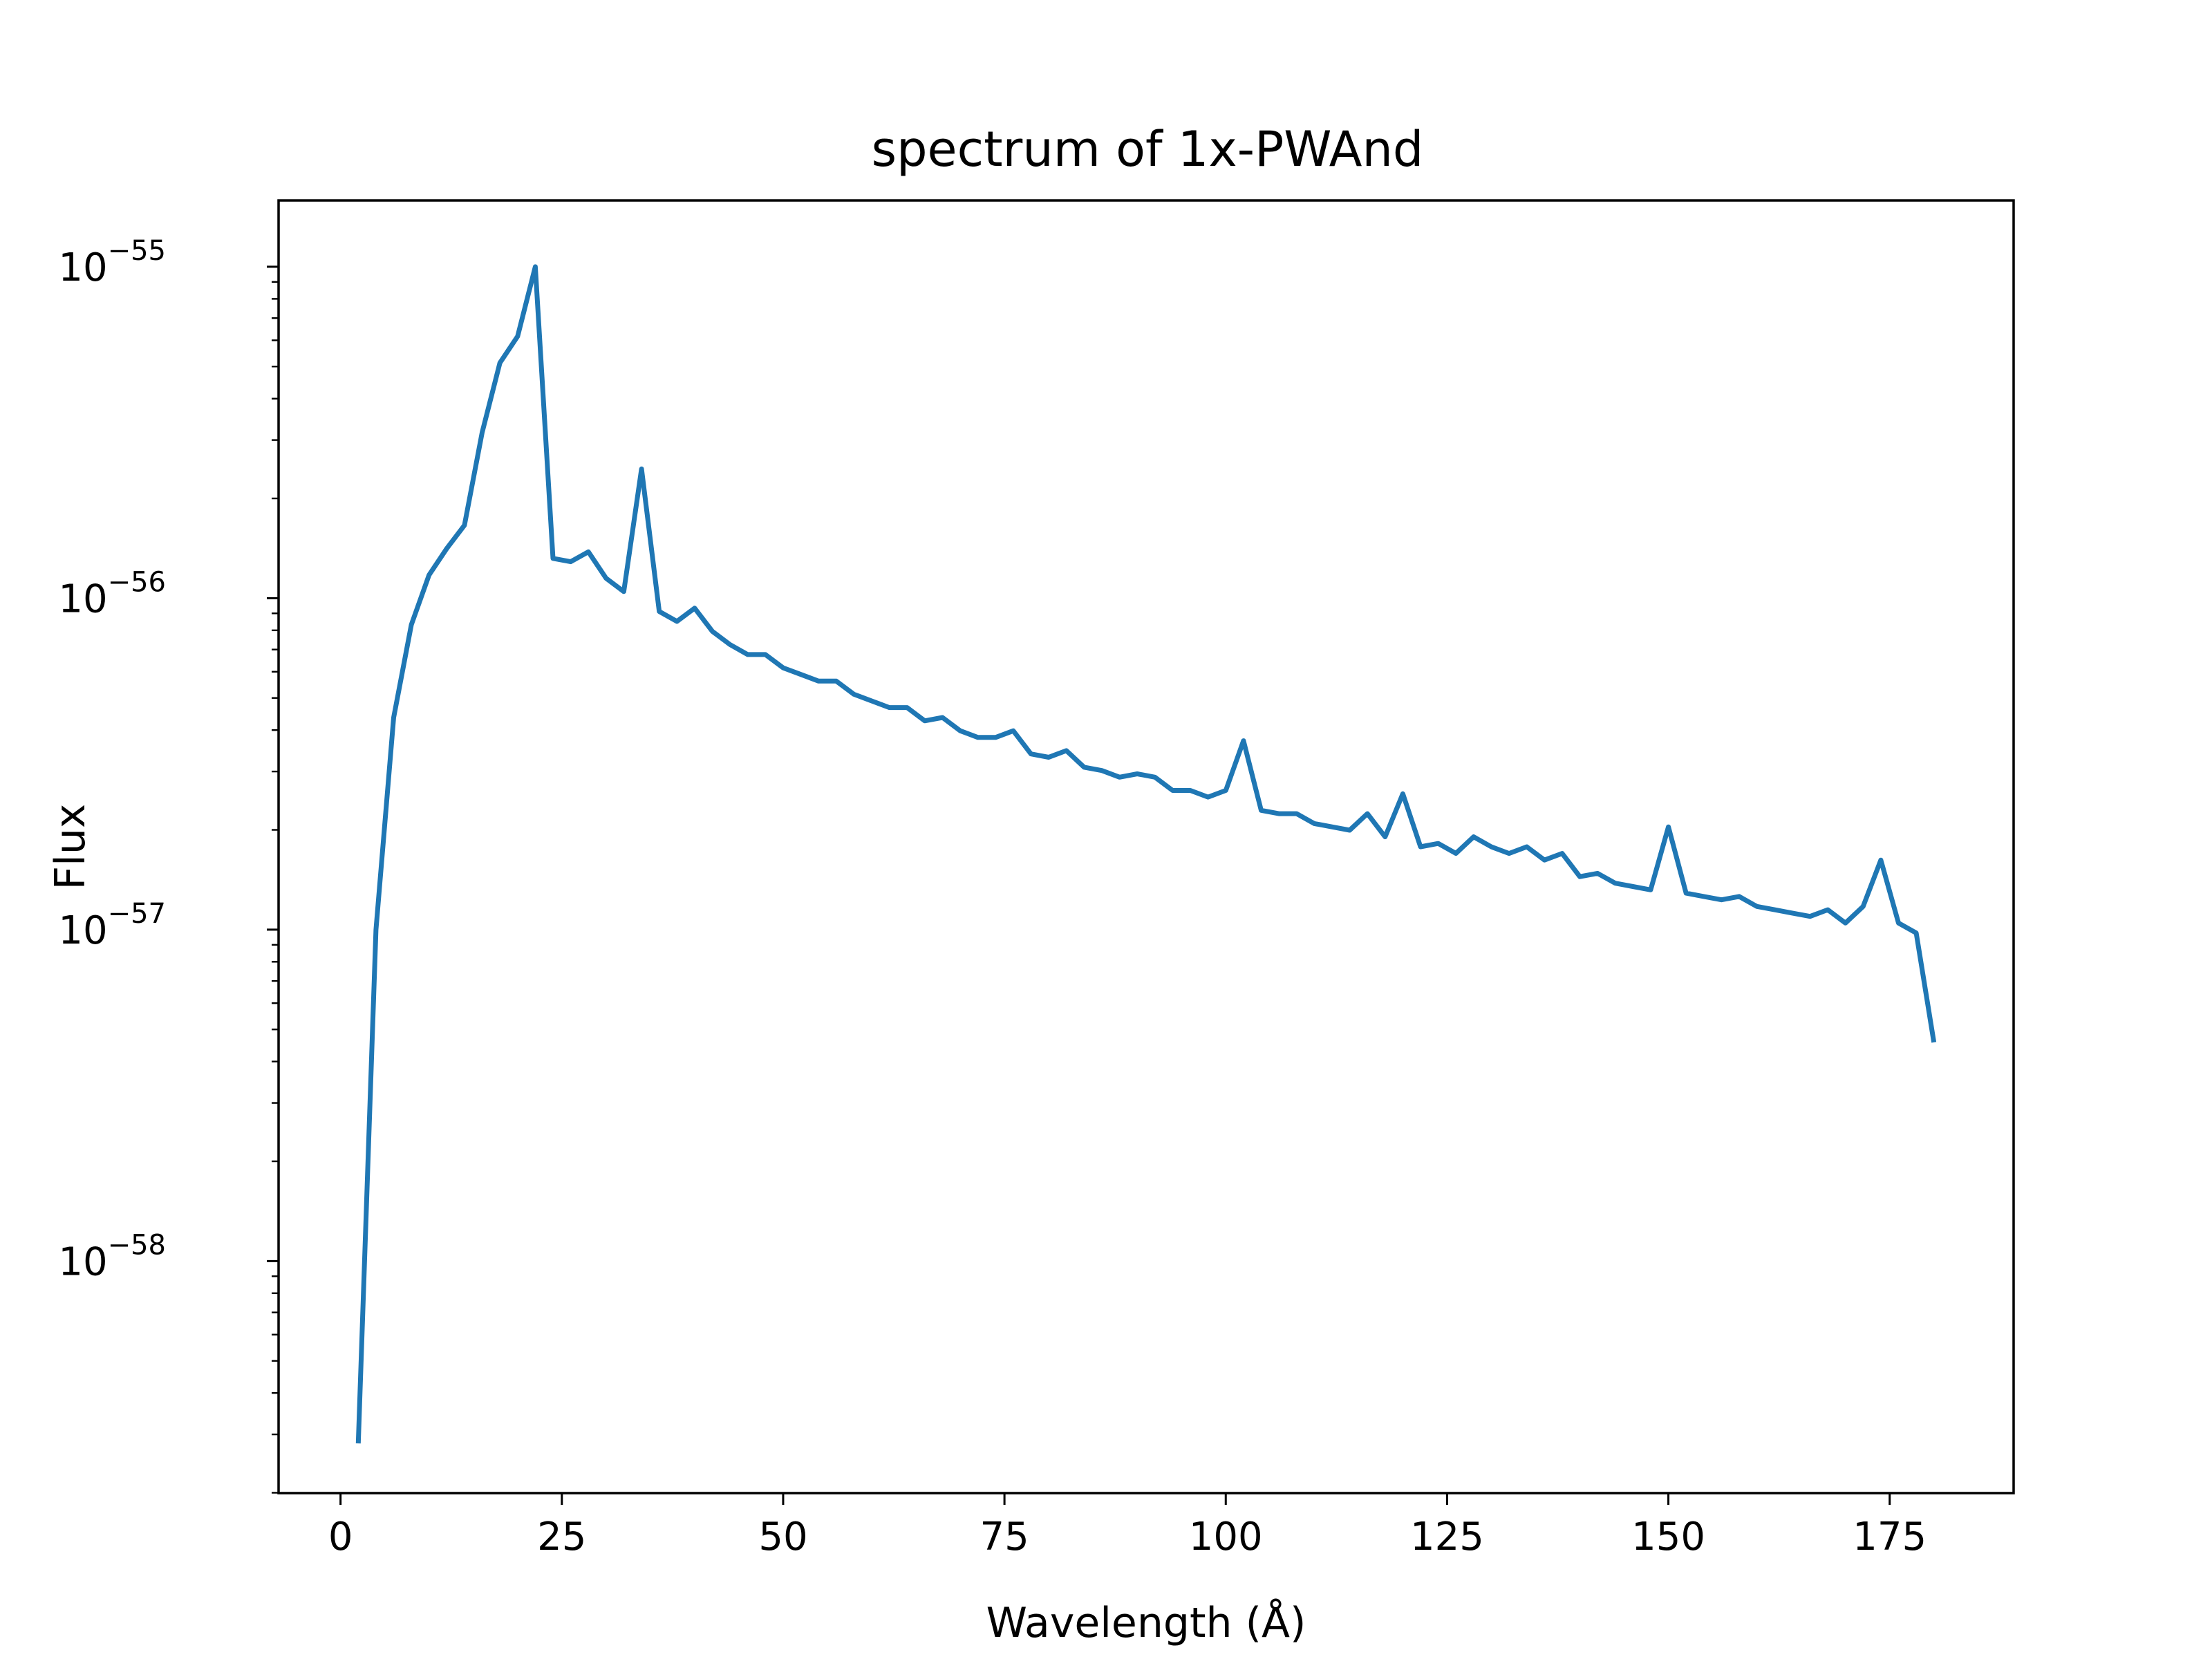 This screenshot has width=2212, height=1659. Describe the element at coordinates (1148, 150) in the screenshot. I see `chart-title: spectrum of 1x-PWAnd` at that location.